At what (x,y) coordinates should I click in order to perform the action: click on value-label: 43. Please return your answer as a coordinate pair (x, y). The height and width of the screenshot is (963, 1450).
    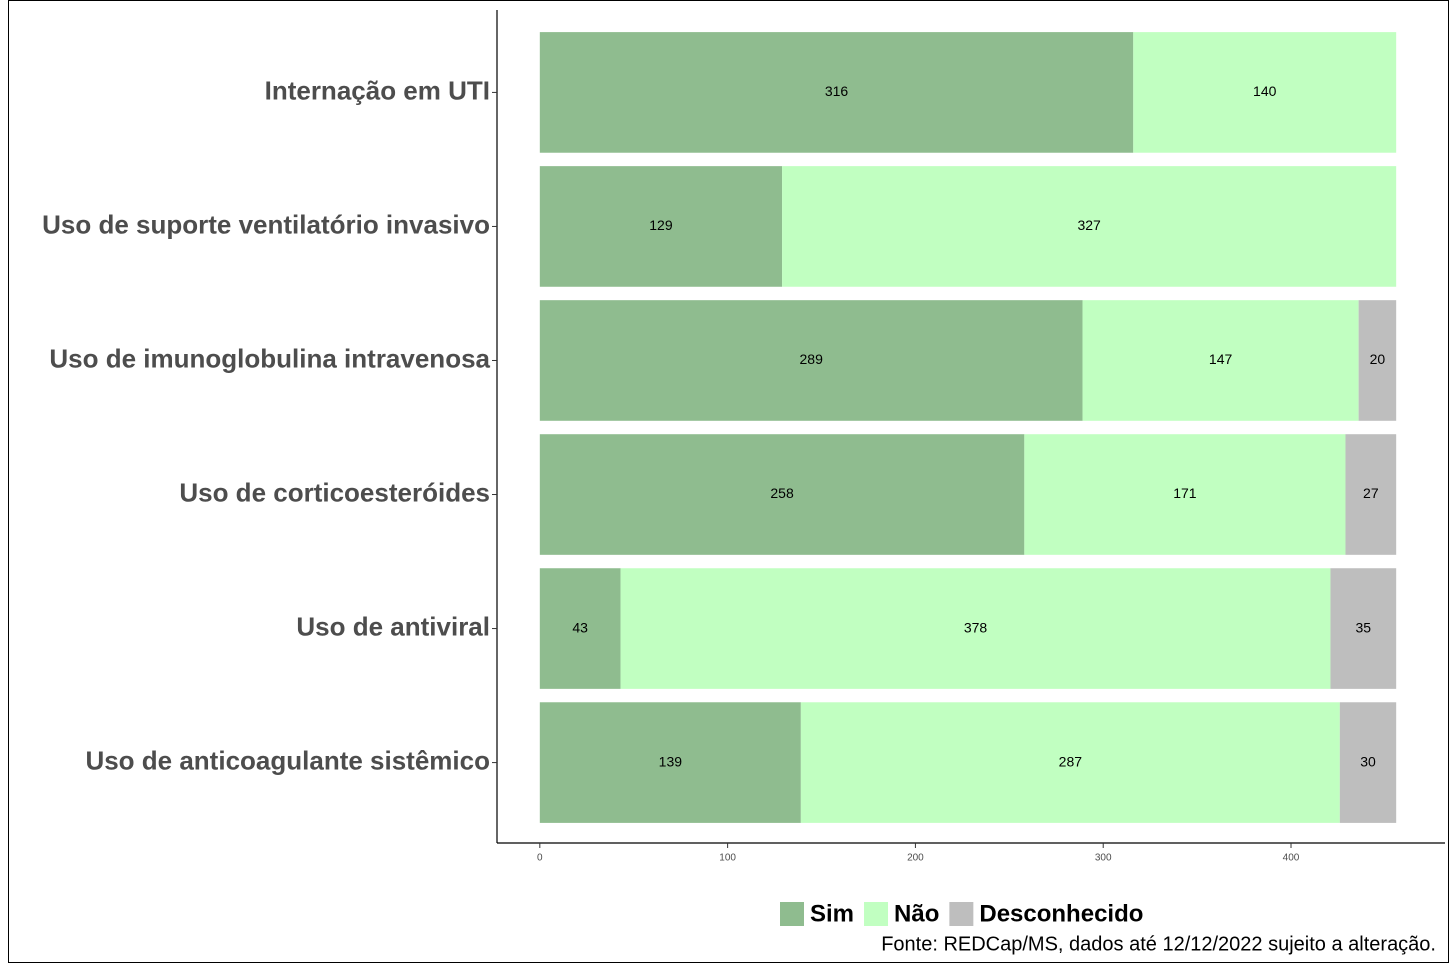
    Looking at the image, I should click on (580, 627).